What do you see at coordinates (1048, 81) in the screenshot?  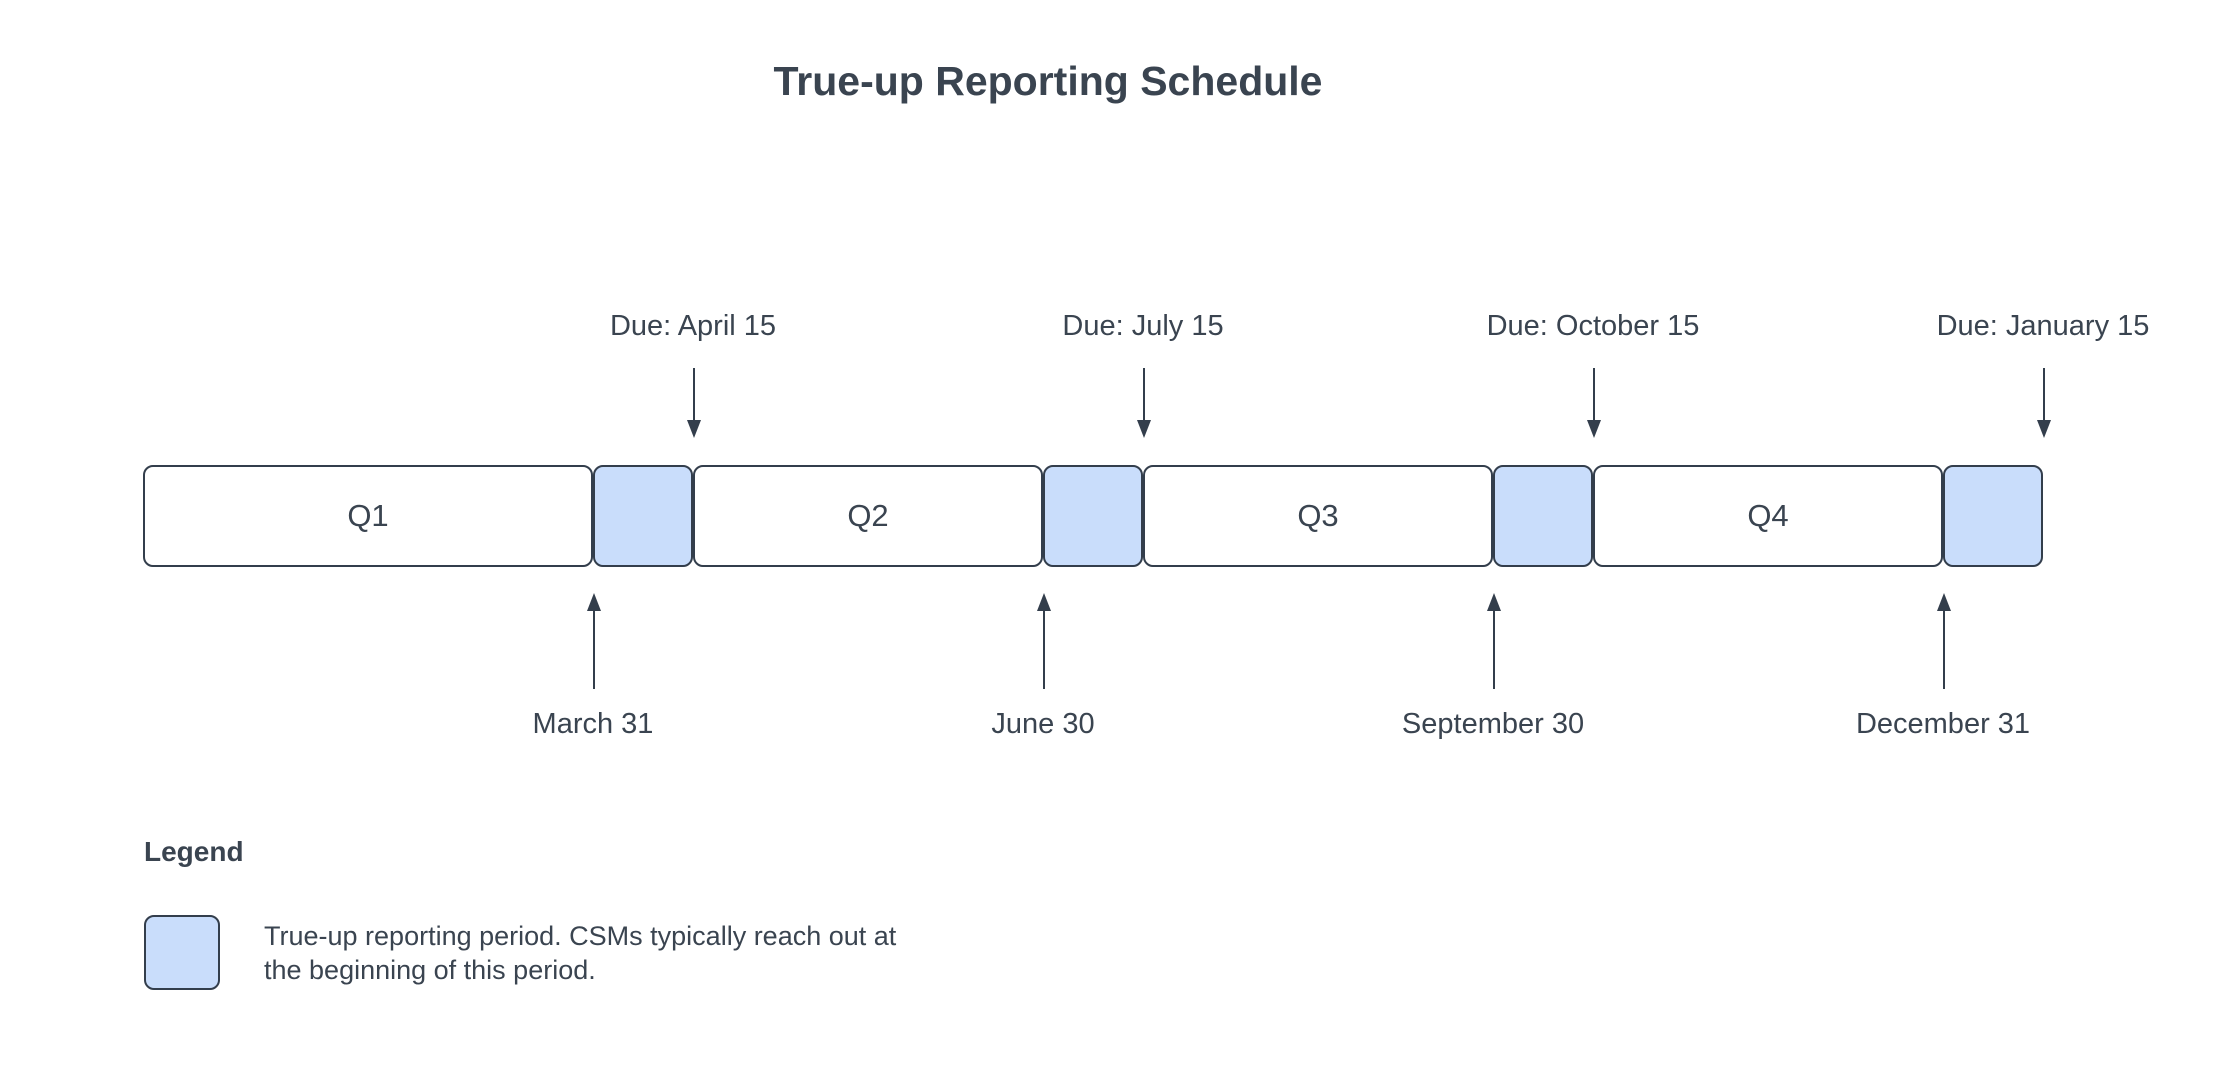 I see `page-title: True-up Reporting Schedule` at bounding box center [1048, 81].